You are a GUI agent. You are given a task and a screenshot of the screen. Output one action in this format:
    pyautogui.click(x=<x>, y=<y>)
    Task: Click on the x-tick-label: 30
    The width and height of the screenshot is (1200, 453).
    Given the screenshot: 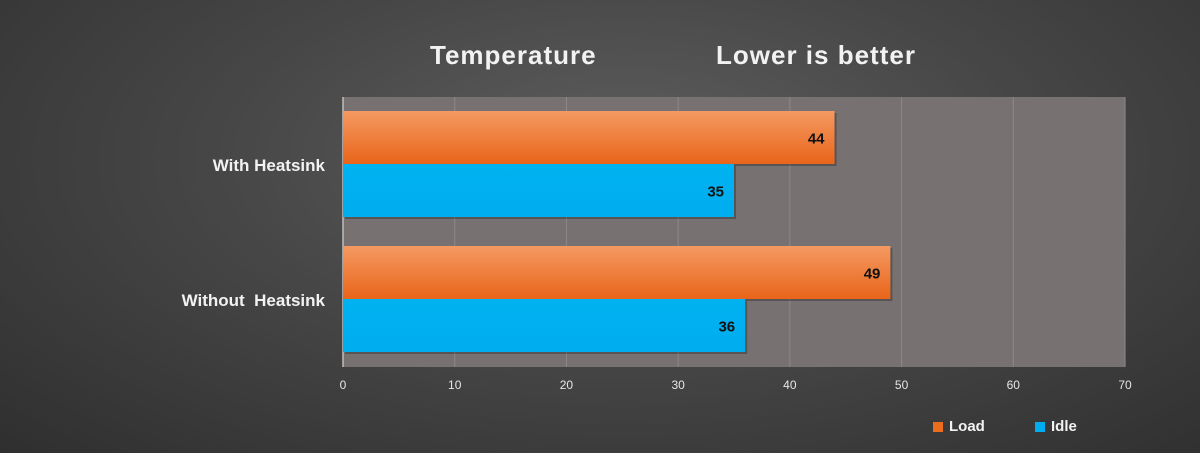 What is the action you would take?
    pyautogui.click(x=678, y=385)
    